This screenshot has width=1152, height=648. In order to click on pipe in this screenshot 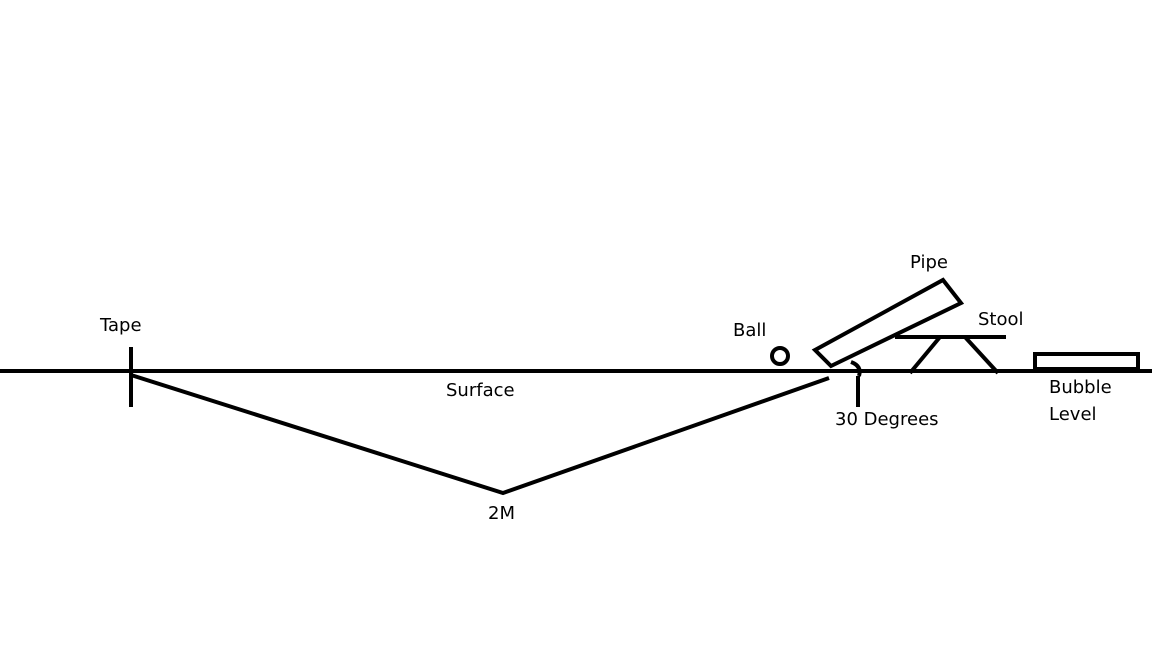, I will do `click(888, 323)`.